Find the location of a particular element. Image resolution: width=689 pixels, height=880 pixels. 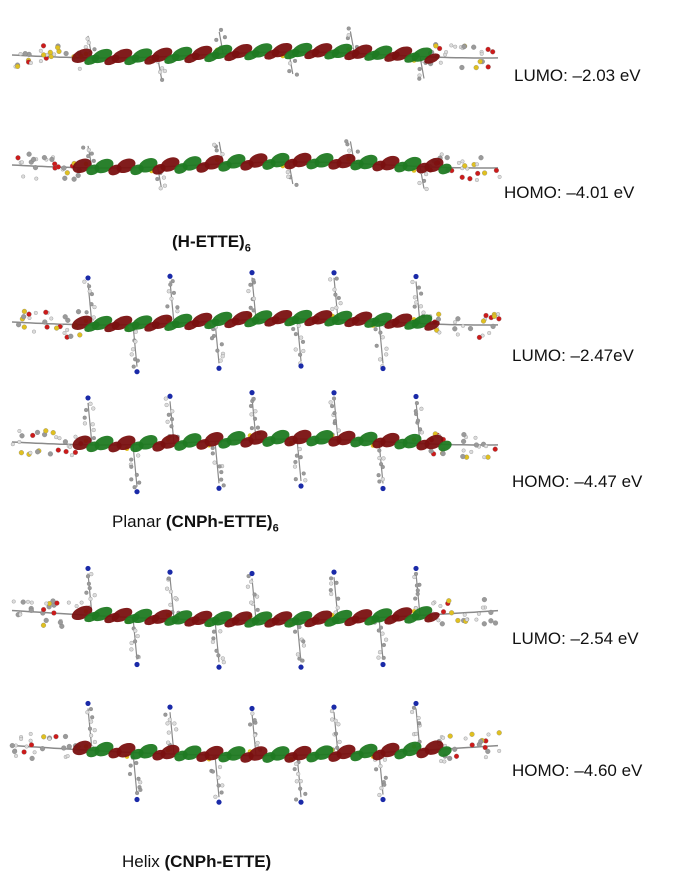

orbital-lobe is located at coordinates (445, 751).